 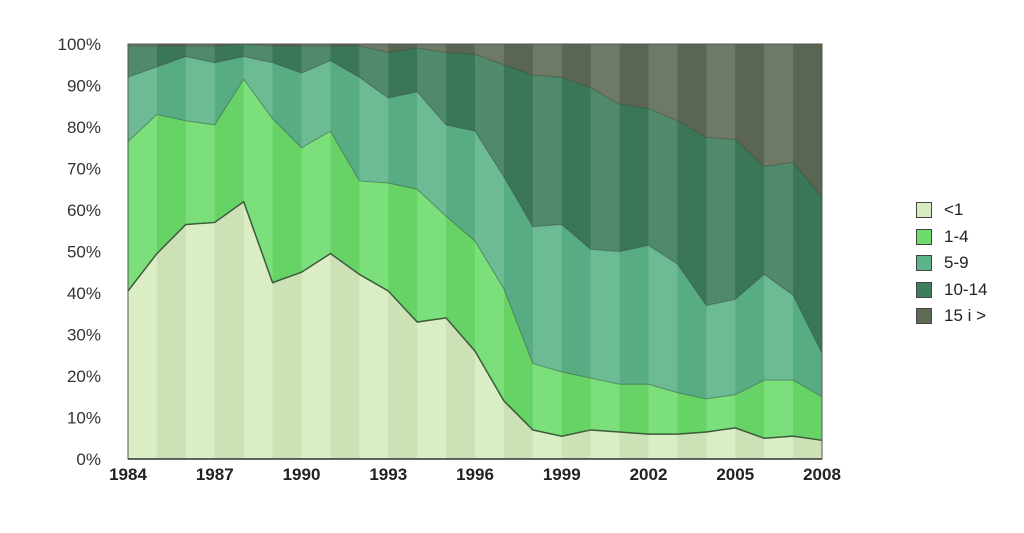 I want to click on y-tick-label: 60%, so click(x=84, y=210).